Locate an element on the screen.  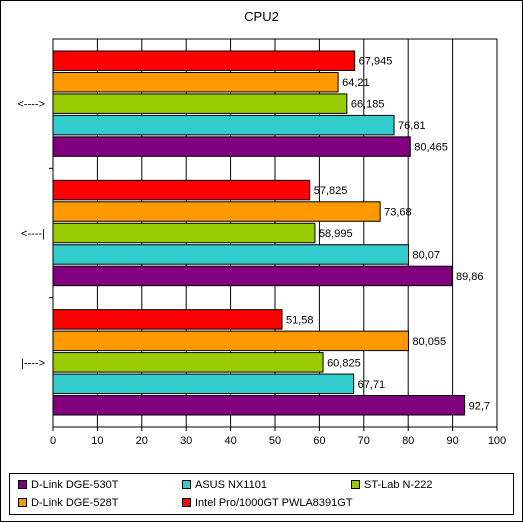
category-label: |----> is located at coordinates (33, 363).